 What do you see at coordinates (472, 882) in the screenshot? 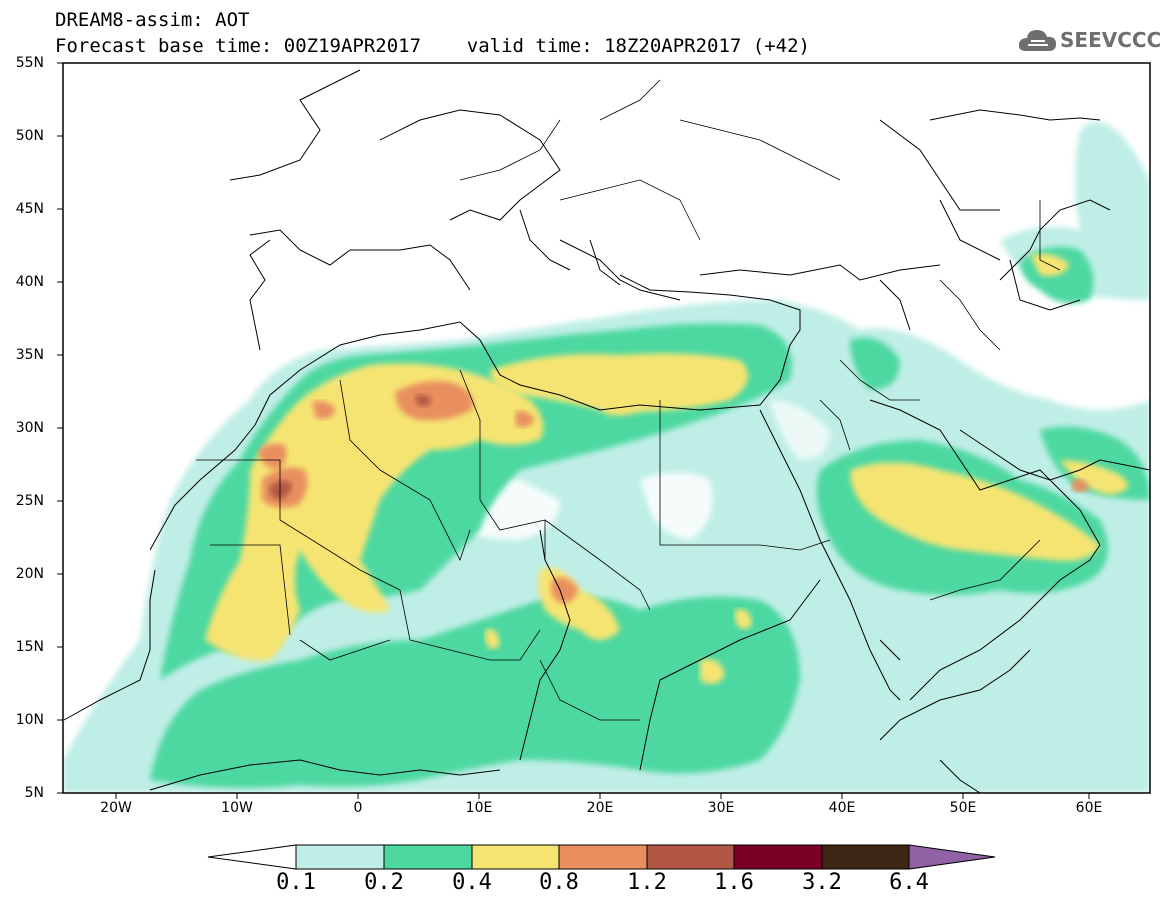
I see `colorbar-label: 0.4` at bounding box center [472, 882].